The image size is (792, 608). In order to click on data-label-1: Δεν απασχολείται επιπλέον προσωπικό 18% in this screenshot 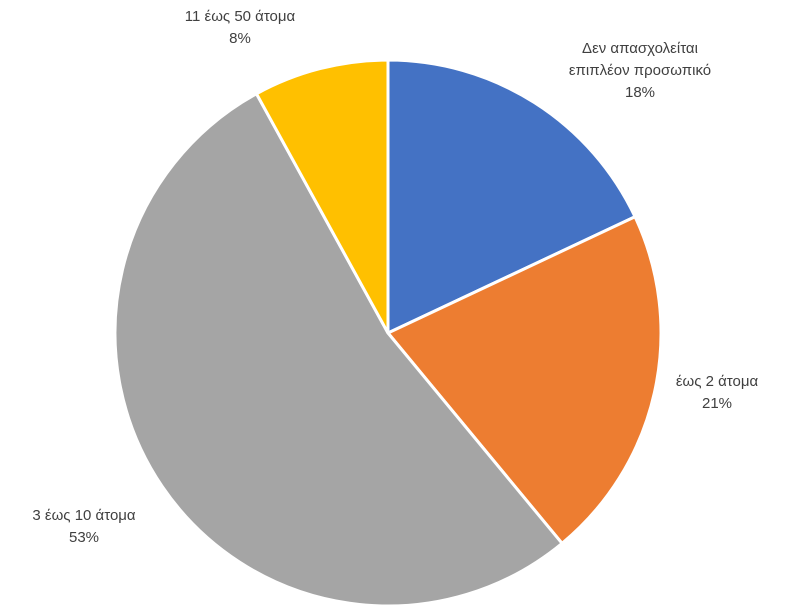, I will do `click(640, 71)`.